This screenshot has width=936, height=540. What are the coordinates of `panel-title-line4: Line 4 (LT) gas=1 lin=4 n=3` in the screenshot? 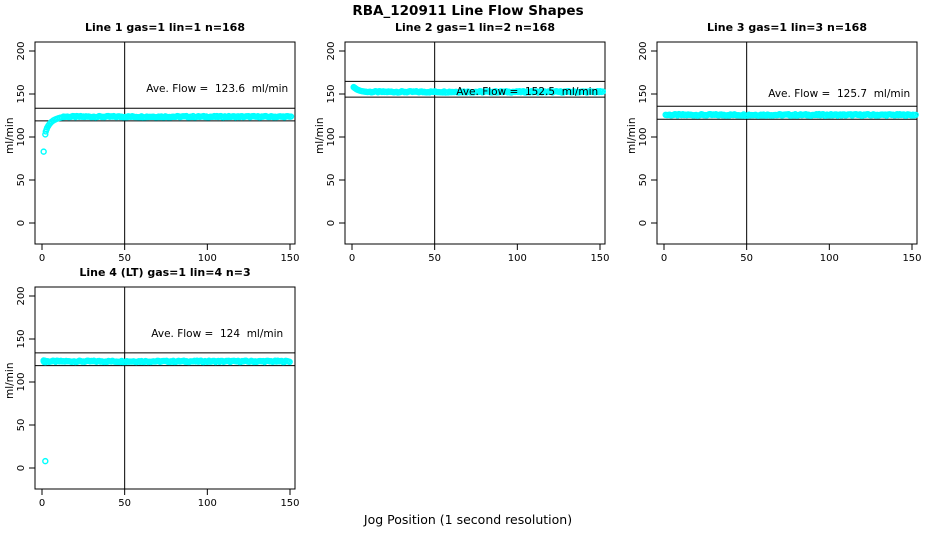 It's located at (165, 272).